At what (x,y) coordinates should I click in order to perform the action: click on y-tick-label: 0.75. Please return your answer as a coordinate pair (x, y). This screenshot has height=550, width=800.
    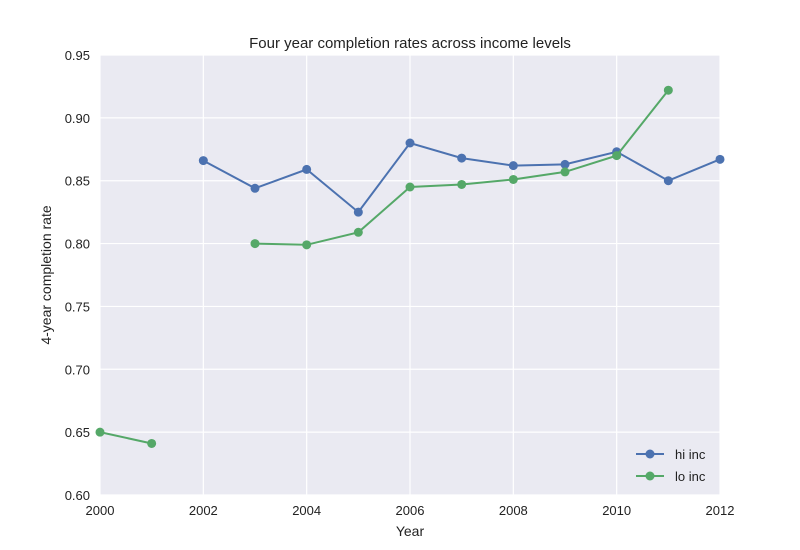
    Looking at the image, I should click on (77, 306).